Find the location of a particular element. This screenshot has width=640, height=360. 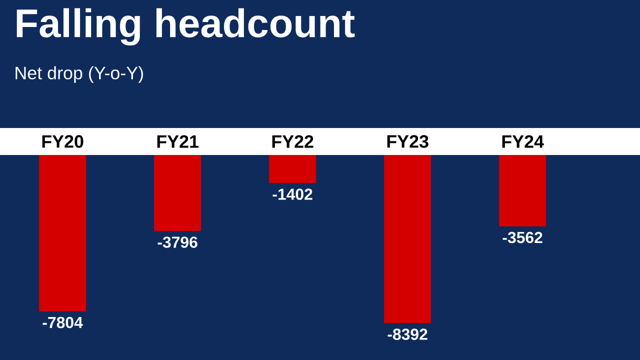

data-label: -7804 is located at coordinates (62, 322).